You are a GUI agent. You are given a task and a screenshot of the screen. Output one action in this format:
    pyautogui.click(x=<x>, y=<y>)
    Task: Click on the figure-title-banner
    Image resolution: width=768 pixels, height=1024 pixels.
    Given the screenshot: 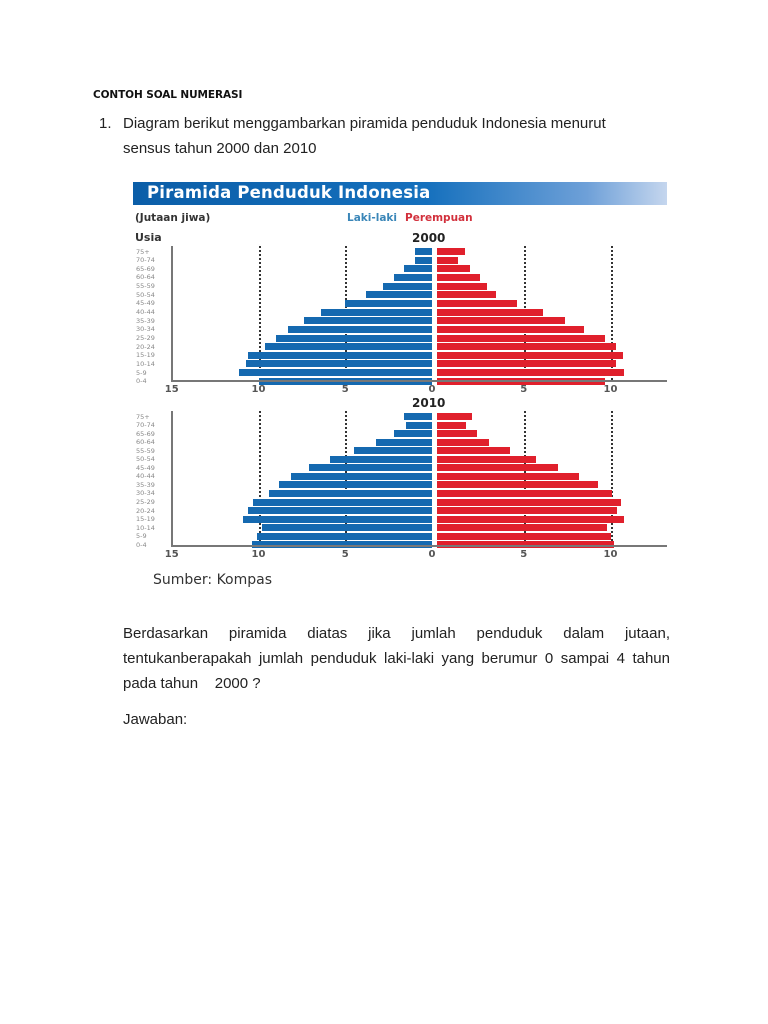 What is the action you would take?
    pyautogui.click(x=400, y=193)
    